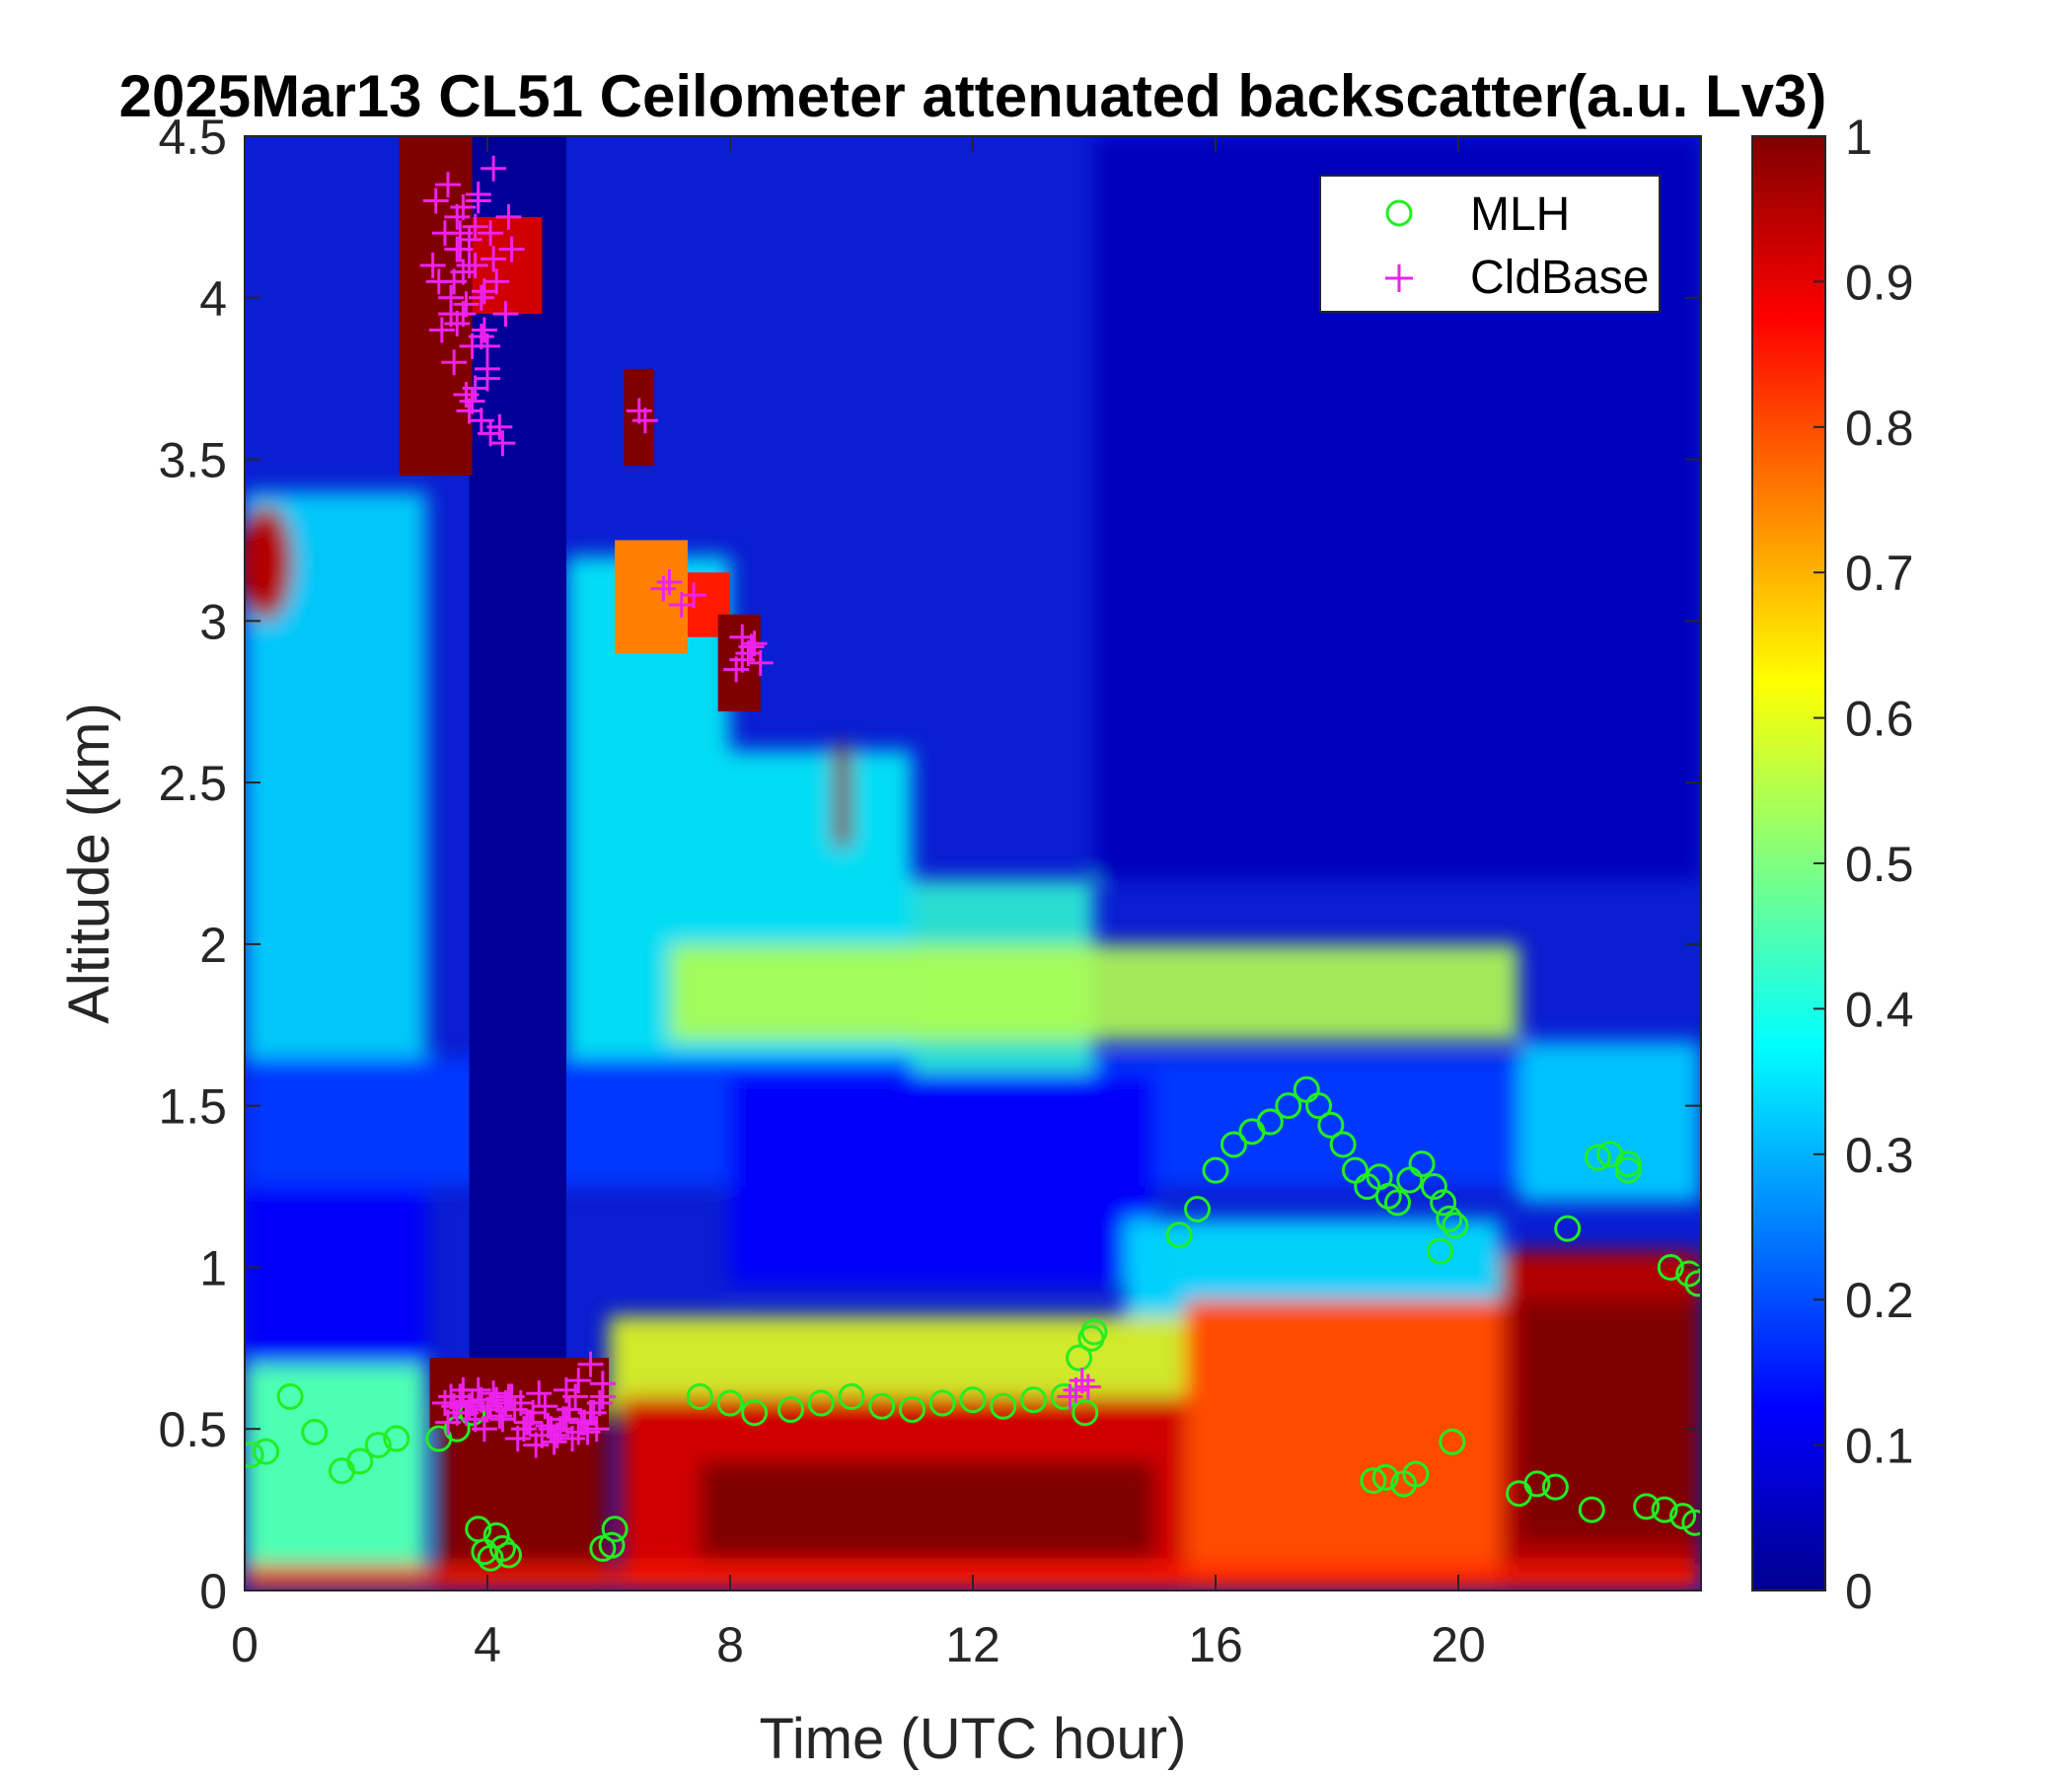 The height and width of the screenshot is (1776, 2072). Describe the element at coordinates (436, 306) in the screenshot. I see `cloud` at that location.